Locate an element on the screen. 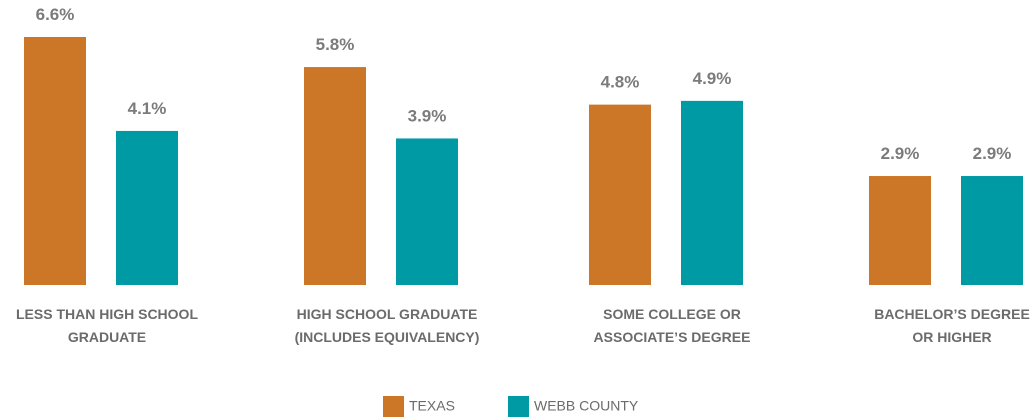  value-label: 4.1% is located at coordinates (147, 108).